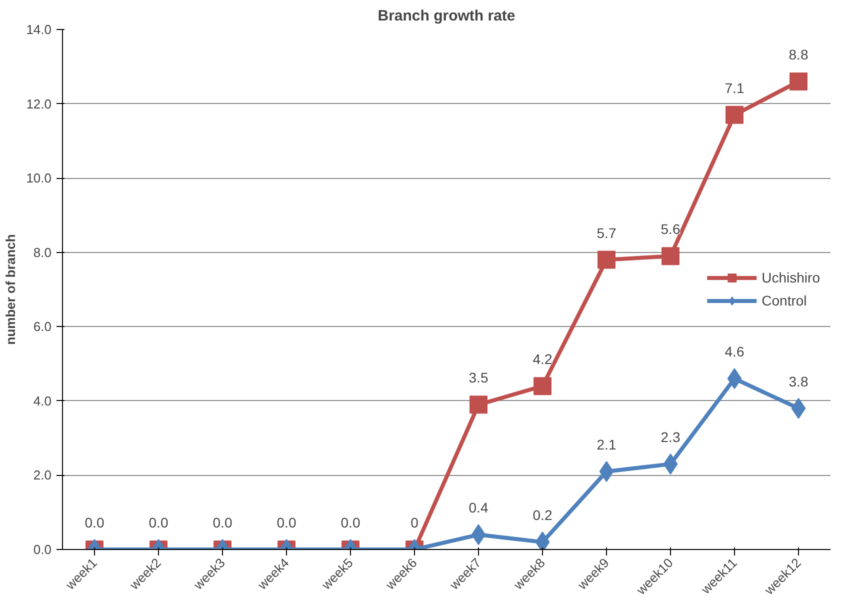 The height and width of the screenshot is (611, 856). I want to click on y-tick-label: 14.0, so click(39, 29).